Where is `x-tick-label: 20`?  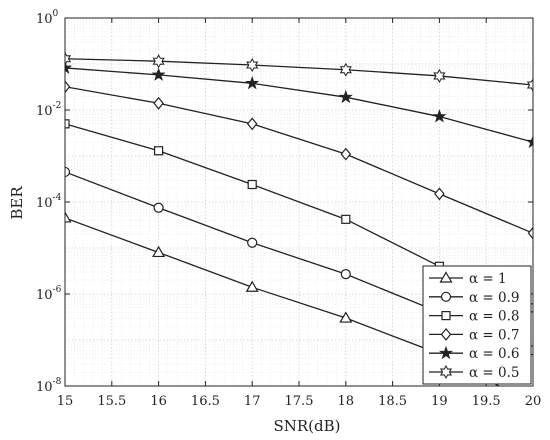
x-tick-label: 20 is located at coordinates (533, 401).